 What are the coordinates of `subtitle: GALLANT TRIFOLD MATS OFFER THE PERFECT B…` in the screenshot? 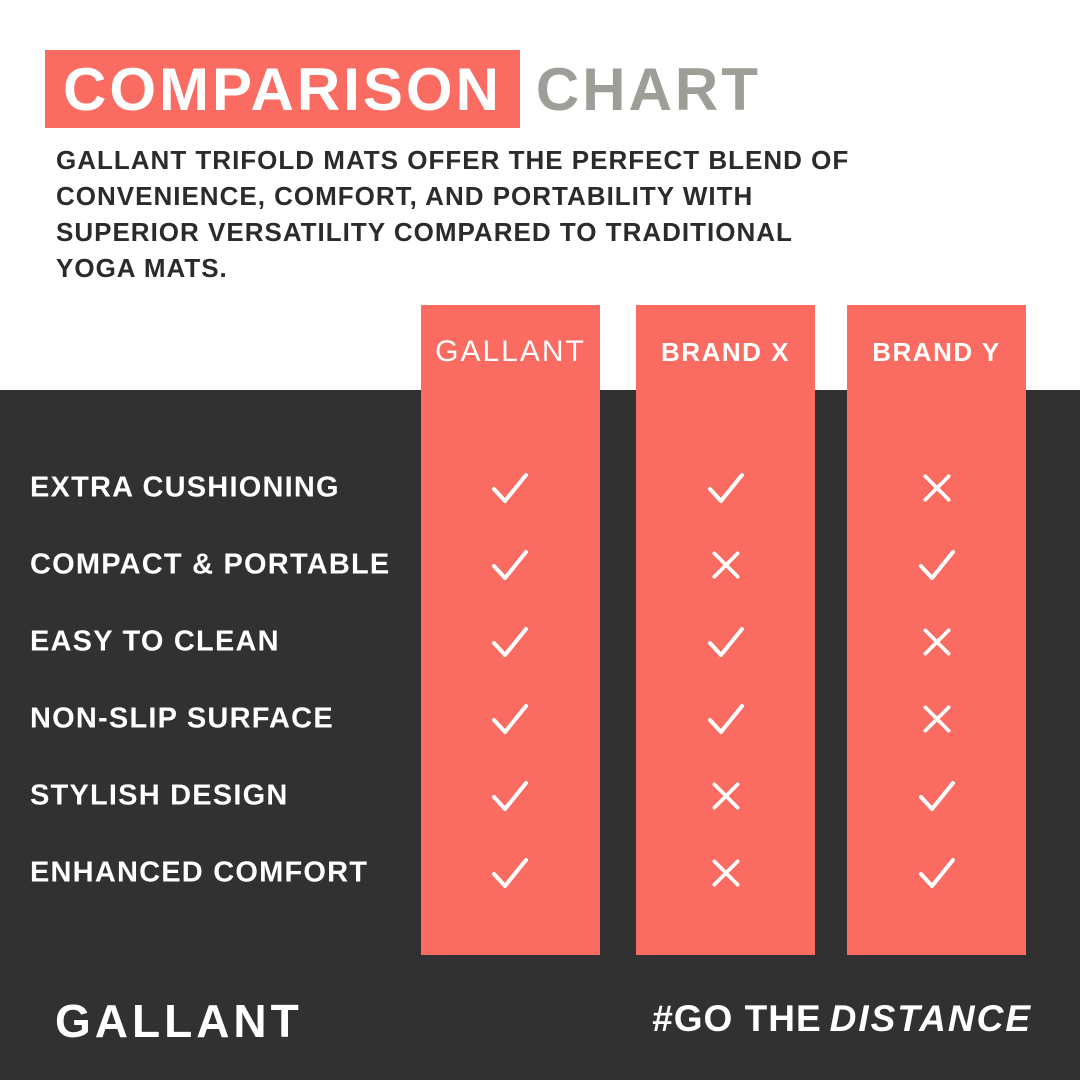 It's located at (471, 214).